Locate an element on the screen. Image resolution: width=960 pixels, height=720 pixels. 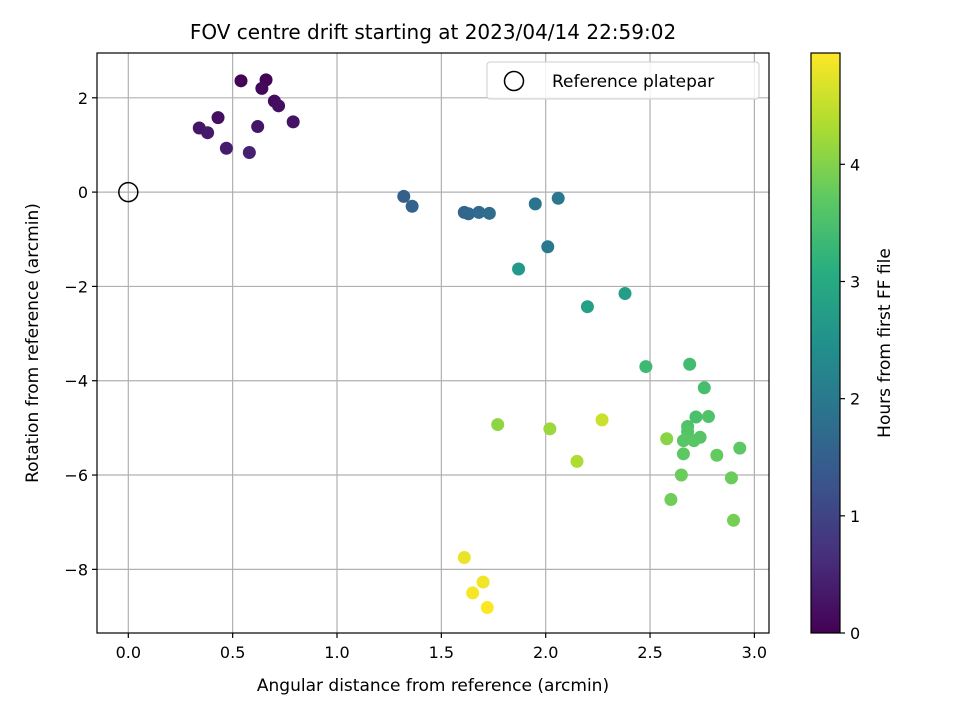
colorbar-label: Hours from first FF file is located at coordinates (885, 343).